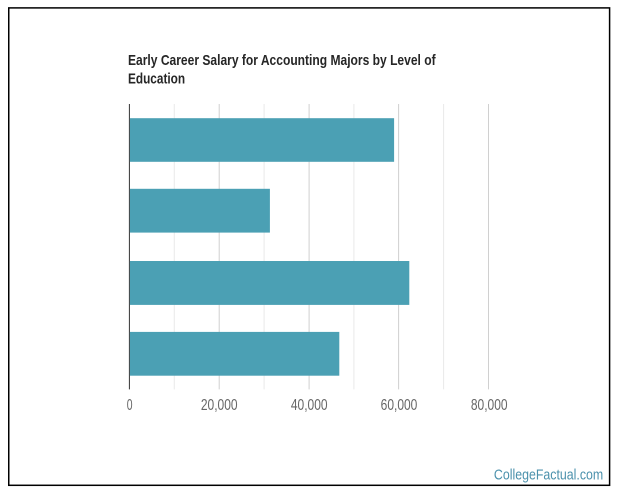  Describe the element at coordinates (156, 78) in the screenshot. I see `svg-text: Education` at that location.